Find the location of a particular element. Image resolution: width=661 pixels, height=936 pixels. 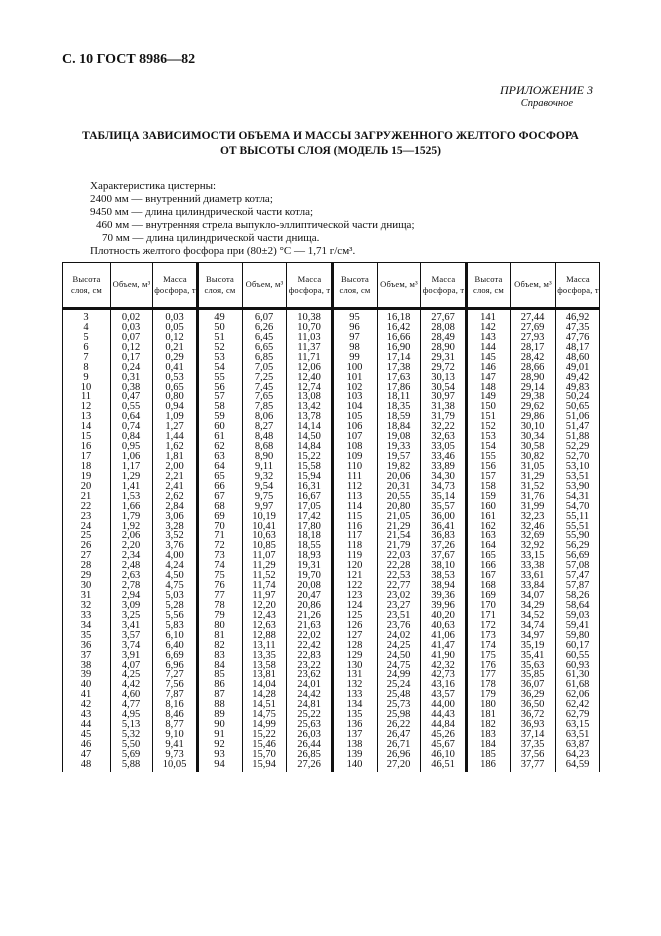

cell-height: 44 is located at coordinates (86, 725).